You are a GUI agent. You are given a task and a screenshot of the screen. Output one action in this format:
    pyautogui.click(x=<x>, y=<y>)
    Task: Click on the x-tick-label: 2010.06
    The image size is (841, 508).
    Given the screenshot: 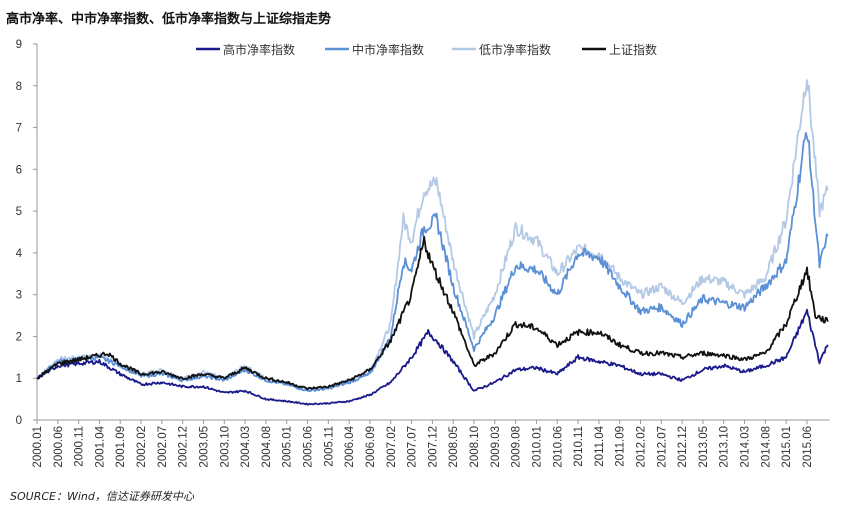 What is the action you would take?
    pyautogui.click(x=558, y=447)
    